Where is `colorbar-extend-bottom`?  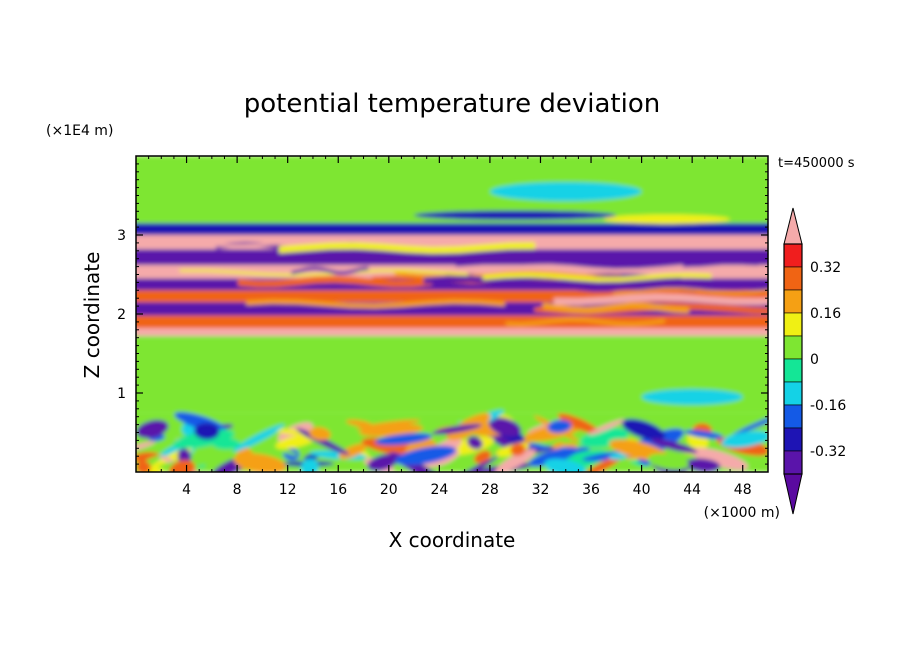
colorbar-extend-bottom is located at coordinates (793, 494).